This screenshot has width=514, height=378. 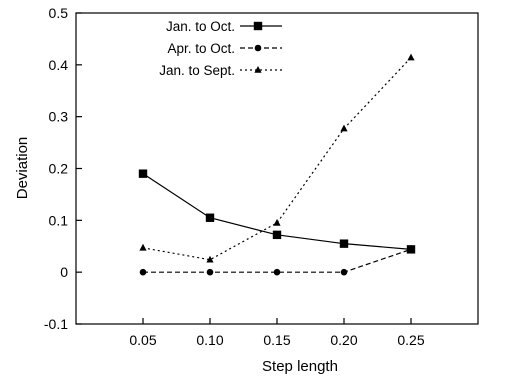 I want to click on series-square, so click(x=277, y=211).